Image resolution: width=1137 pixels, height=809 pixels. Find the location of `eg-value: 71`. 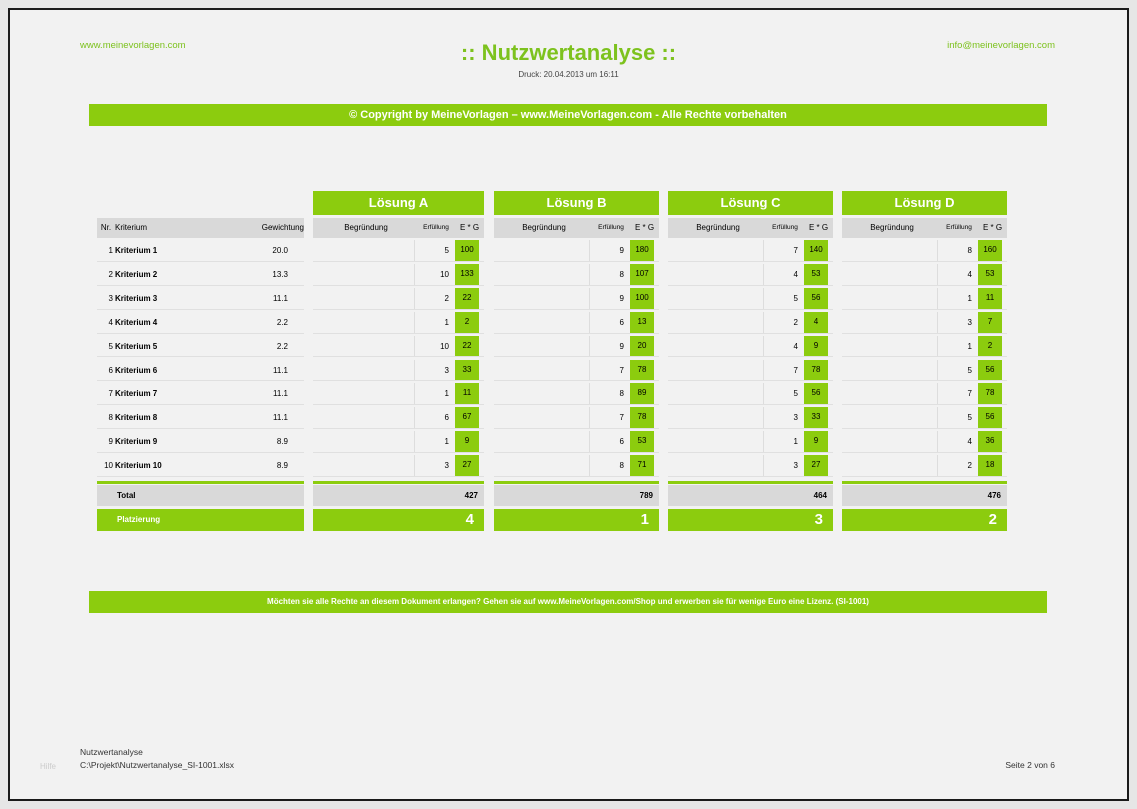

eg-value: 71 is located at coordinates (642, 465).